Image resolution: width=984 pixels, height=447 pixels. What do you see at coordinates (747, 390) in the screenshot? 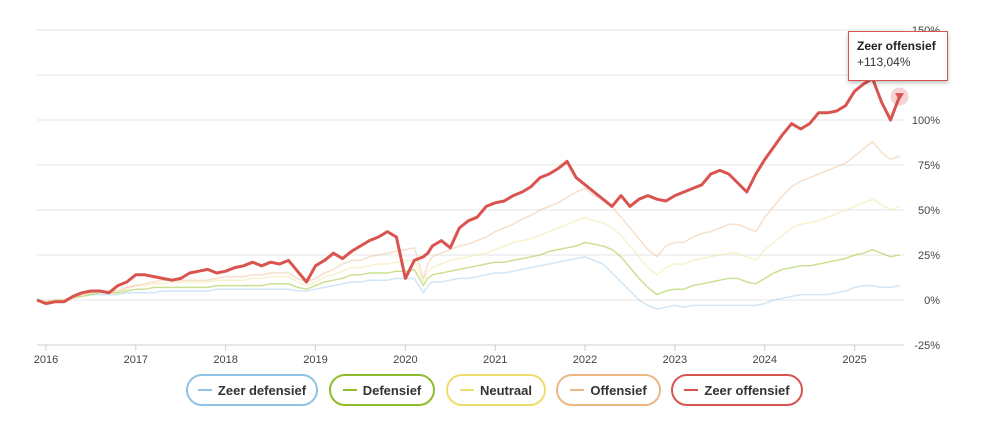
I see `legend-label: Zeer offensief` at bounding box center [747, 390].